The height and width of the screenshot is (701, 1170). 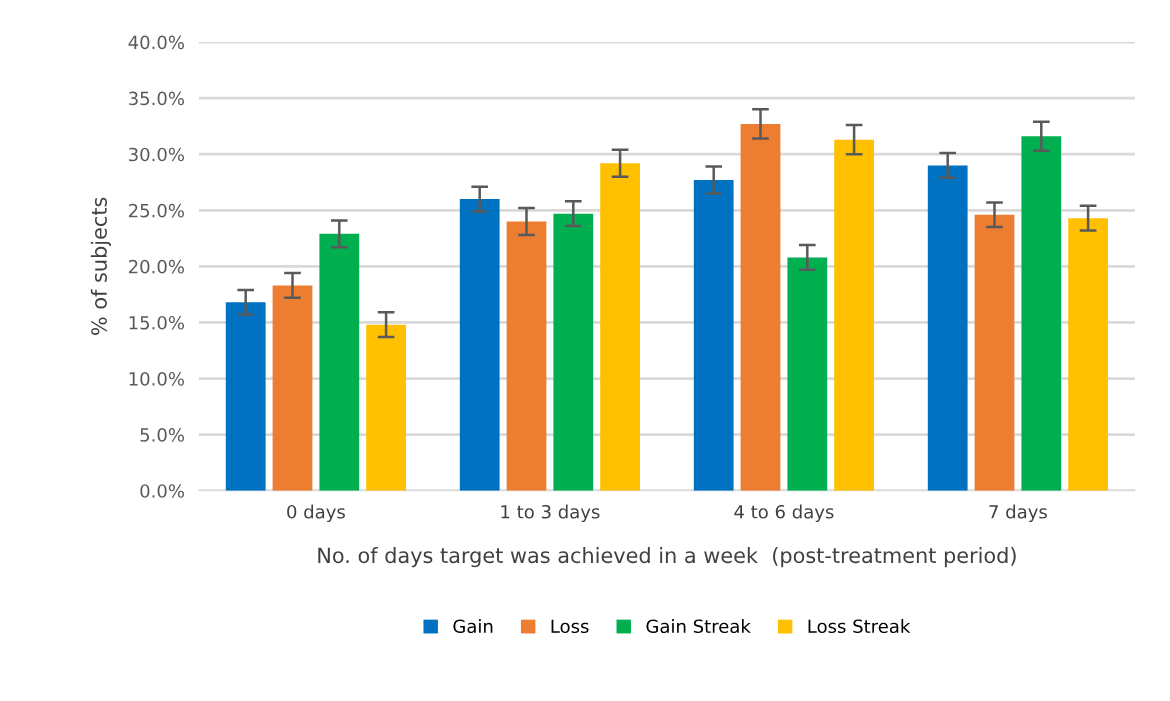 I want to click on y-tick-label: 0.0%, so click(x=162, y=491).